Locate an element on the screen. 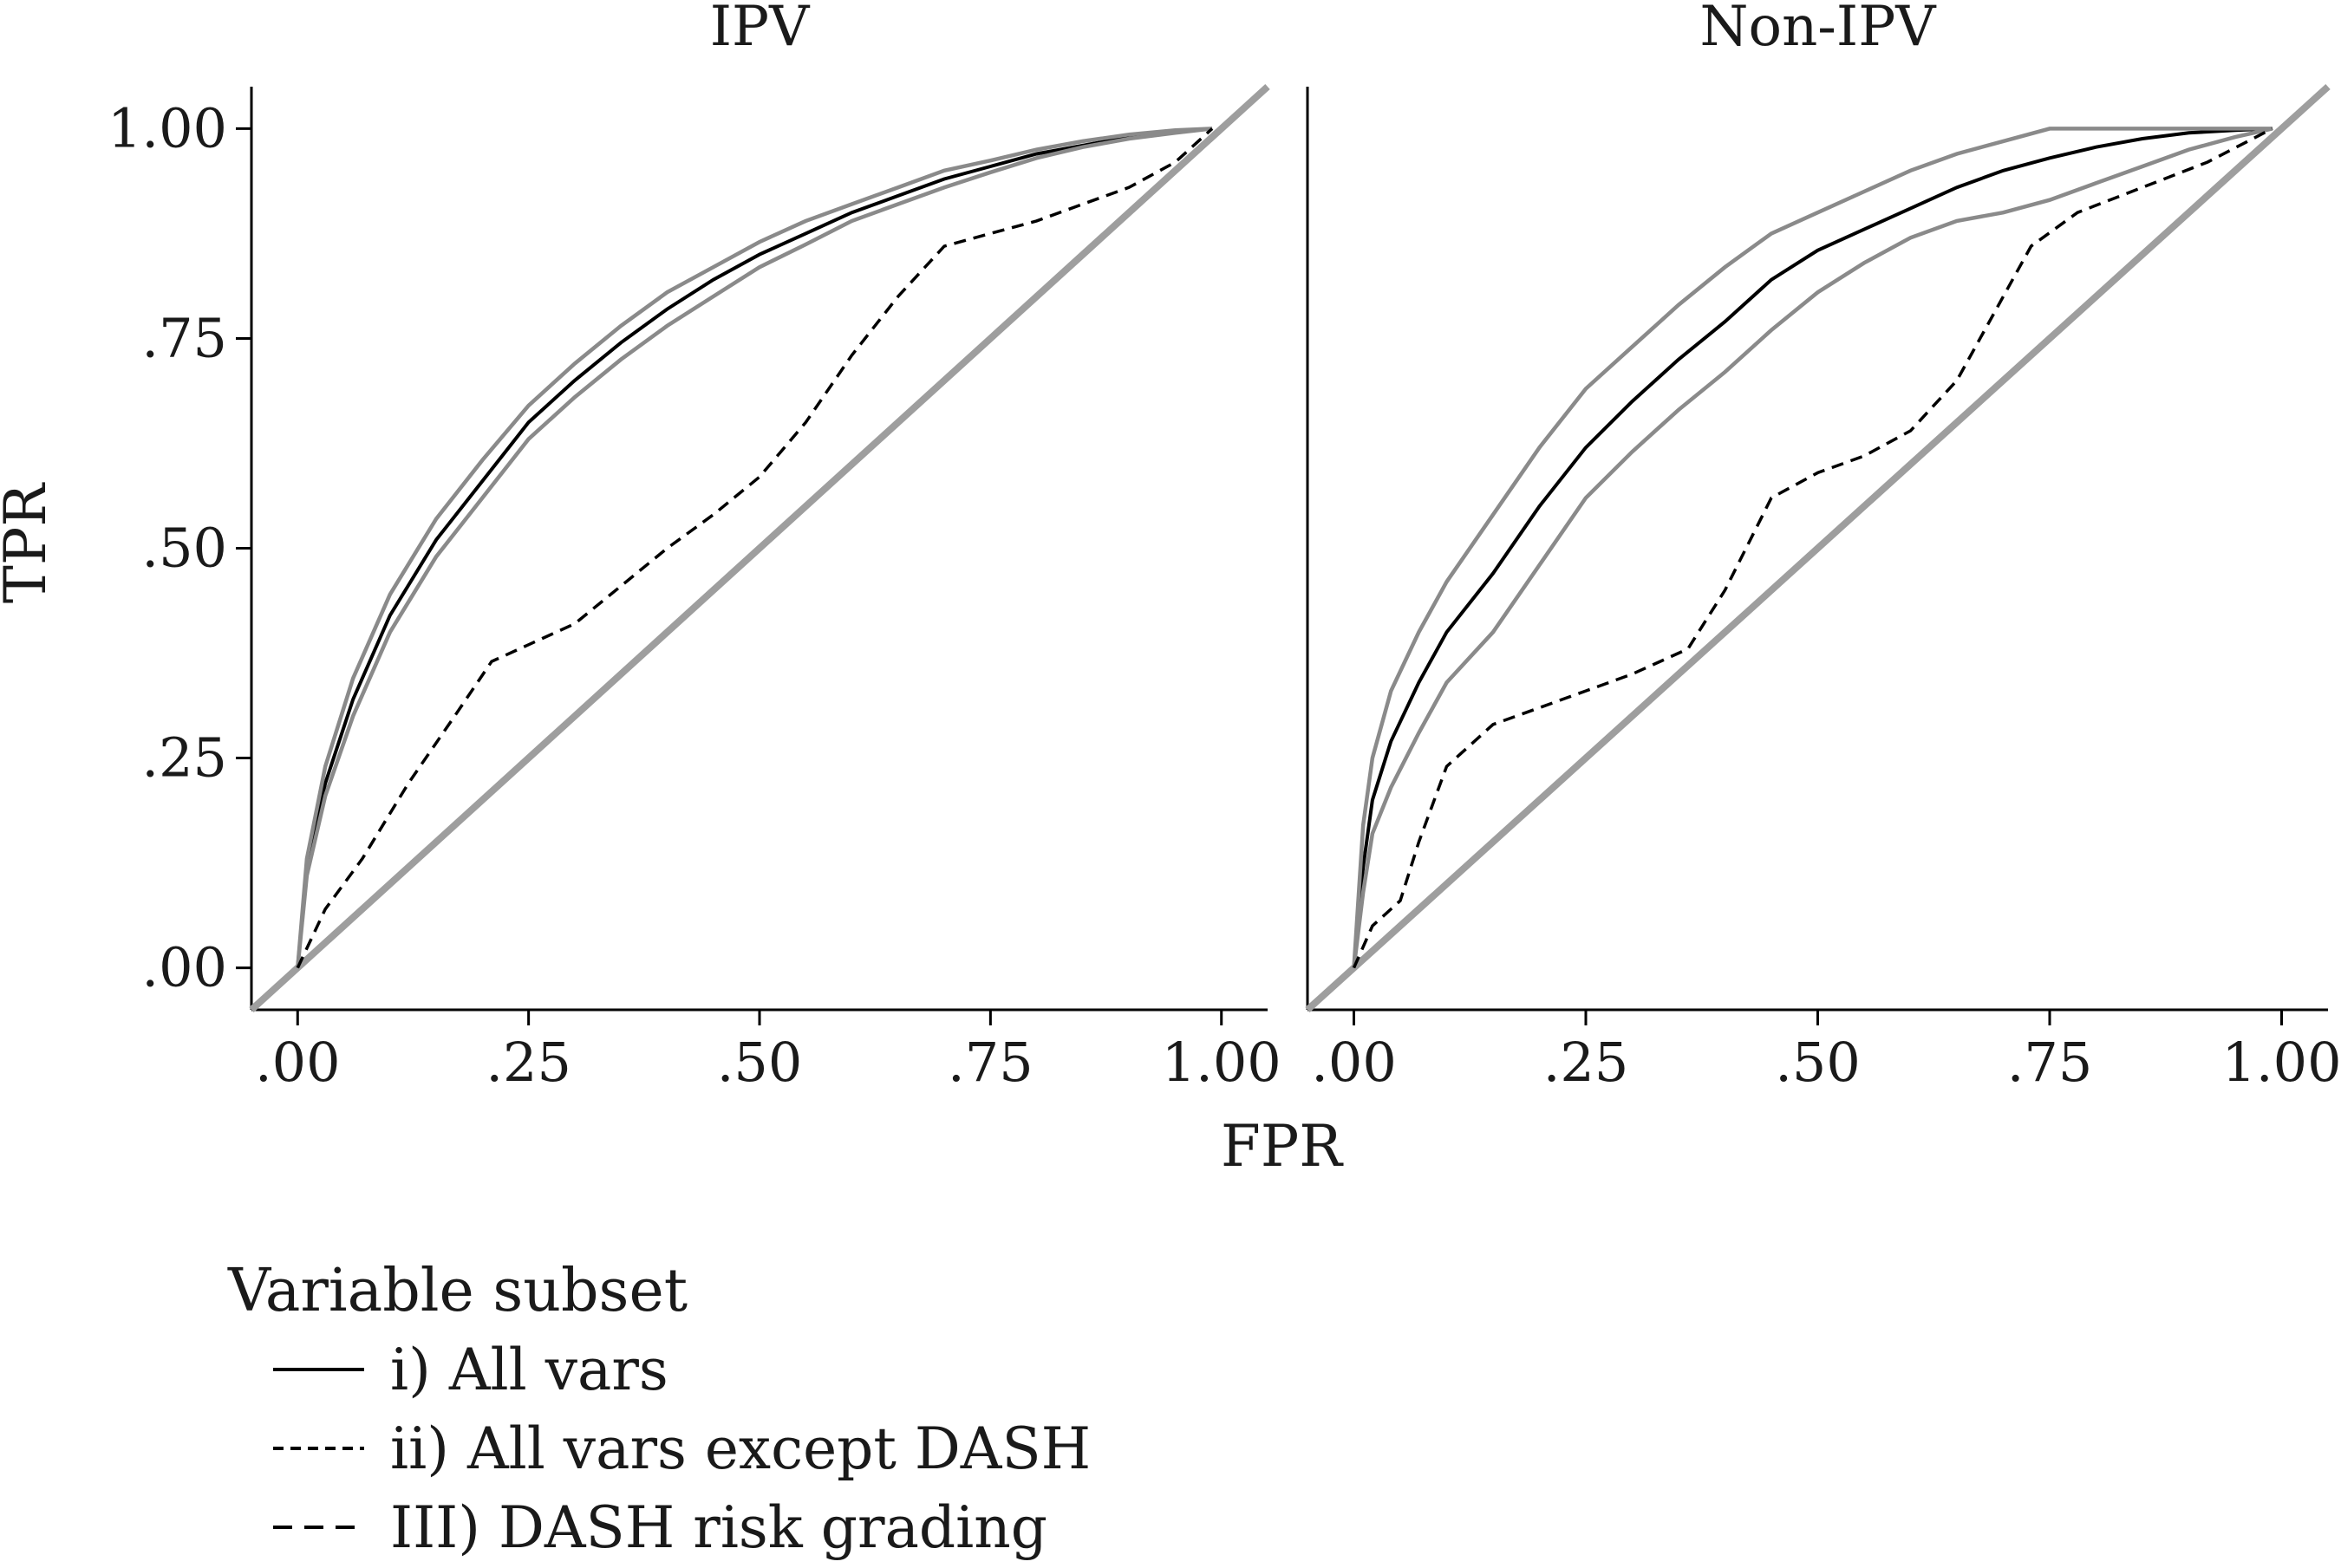  legend-title: Variable subset is located at coordinates (457, 1291).